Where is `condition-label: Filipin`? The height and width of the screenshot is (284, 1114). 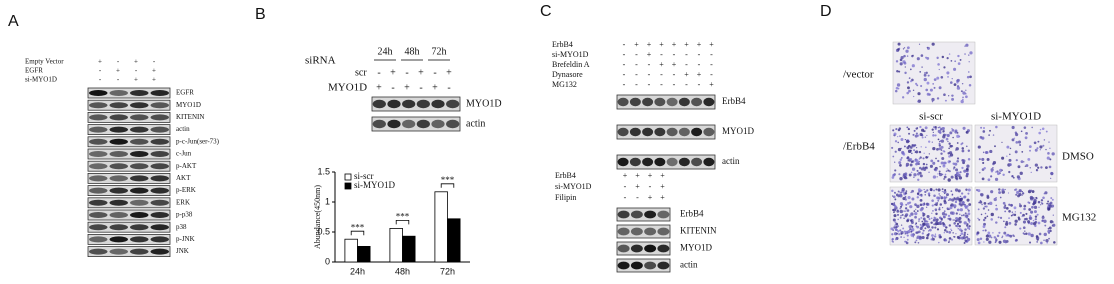 condition-label: Filipin is located at coordinates (565, 197).